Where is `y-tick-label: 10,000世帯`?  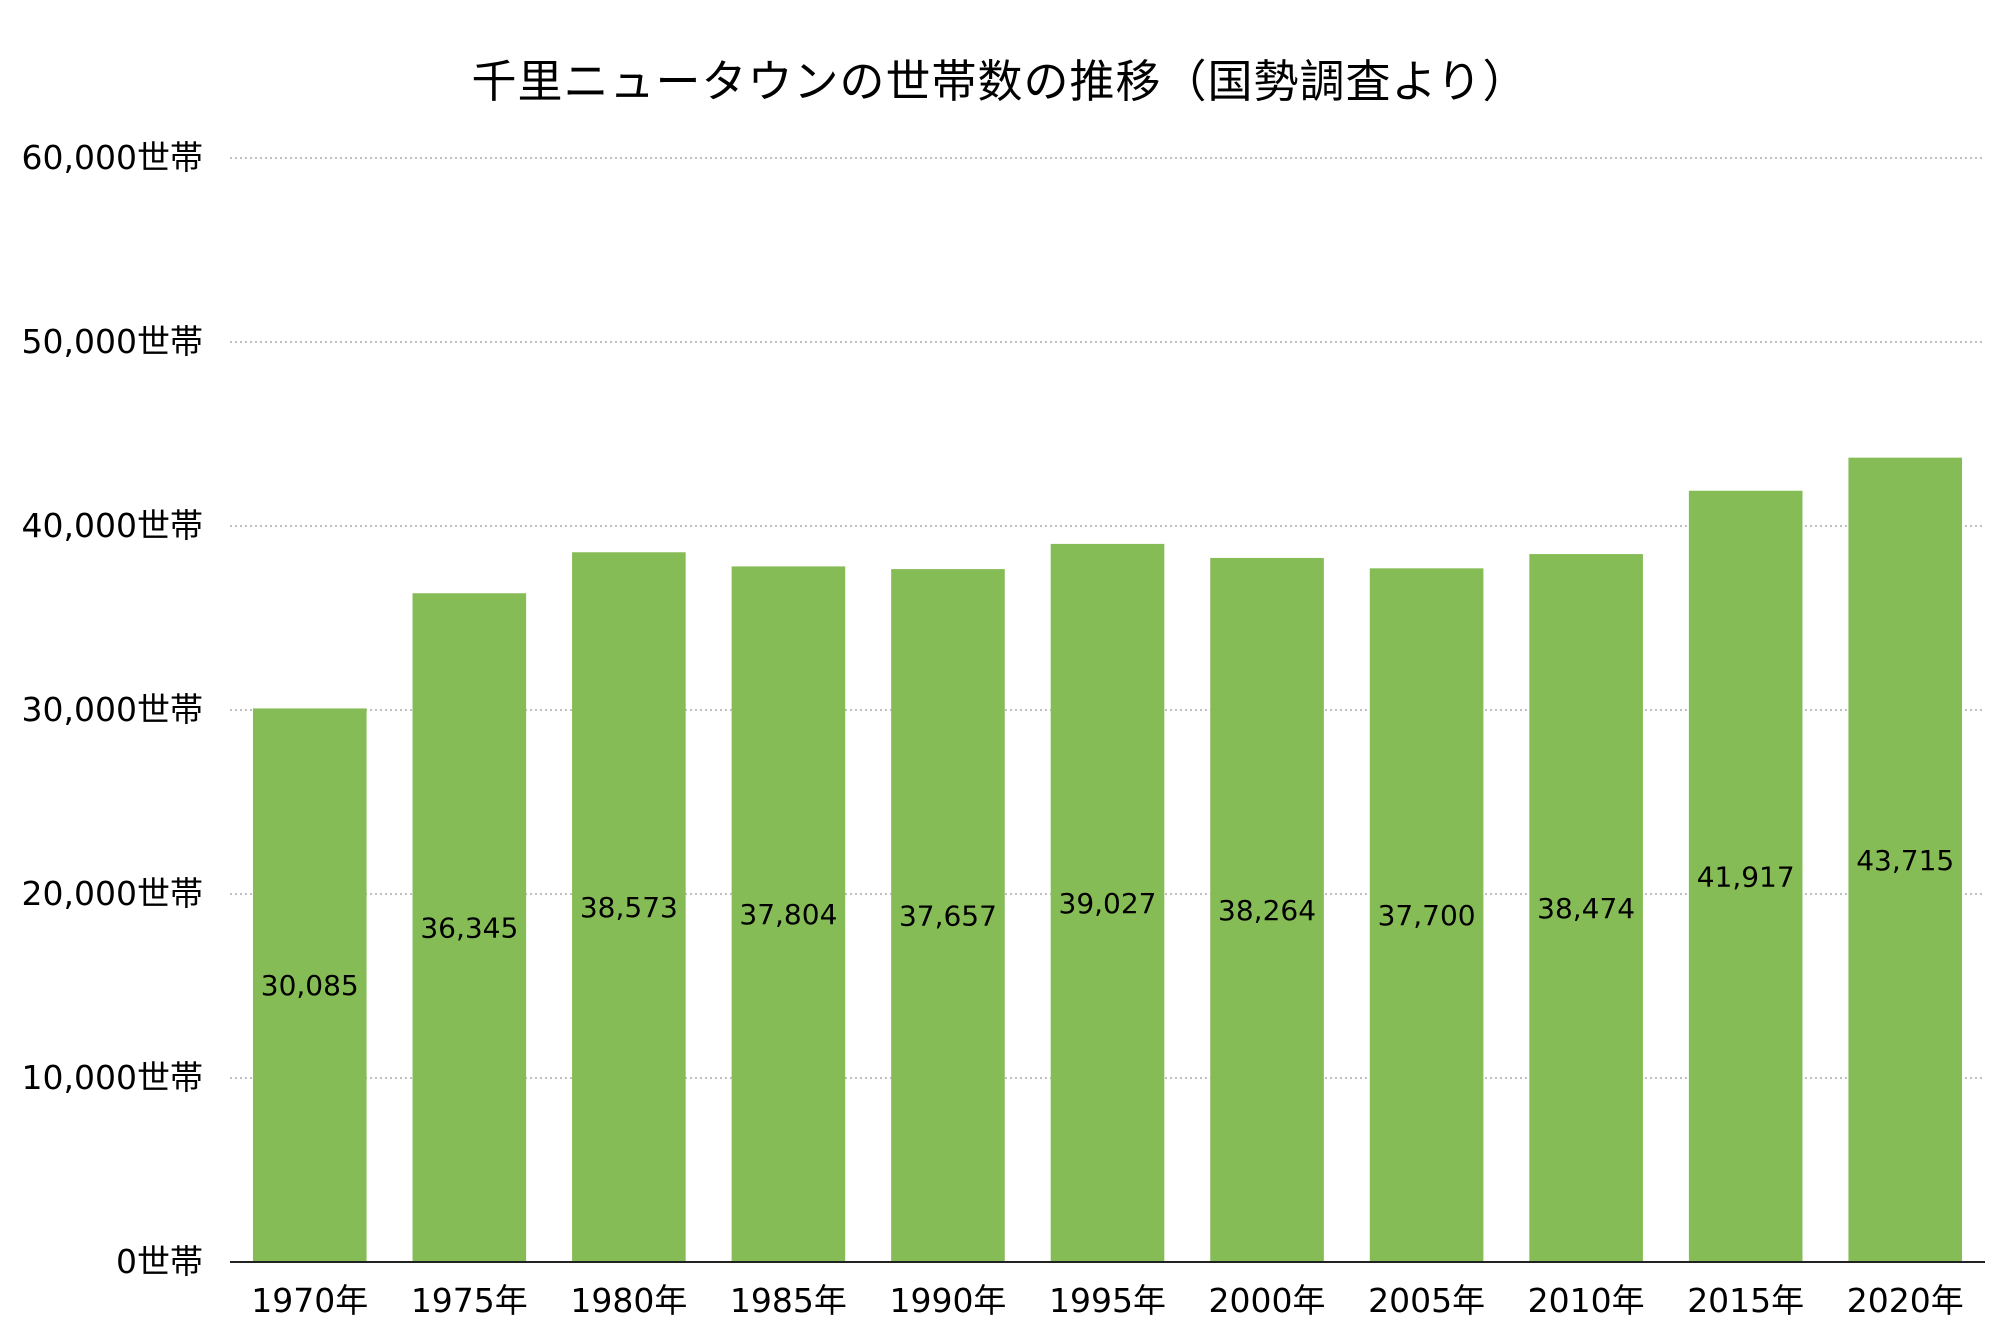 y-tick-label: 10,000世帯 is located at coordinates (112, 1077).